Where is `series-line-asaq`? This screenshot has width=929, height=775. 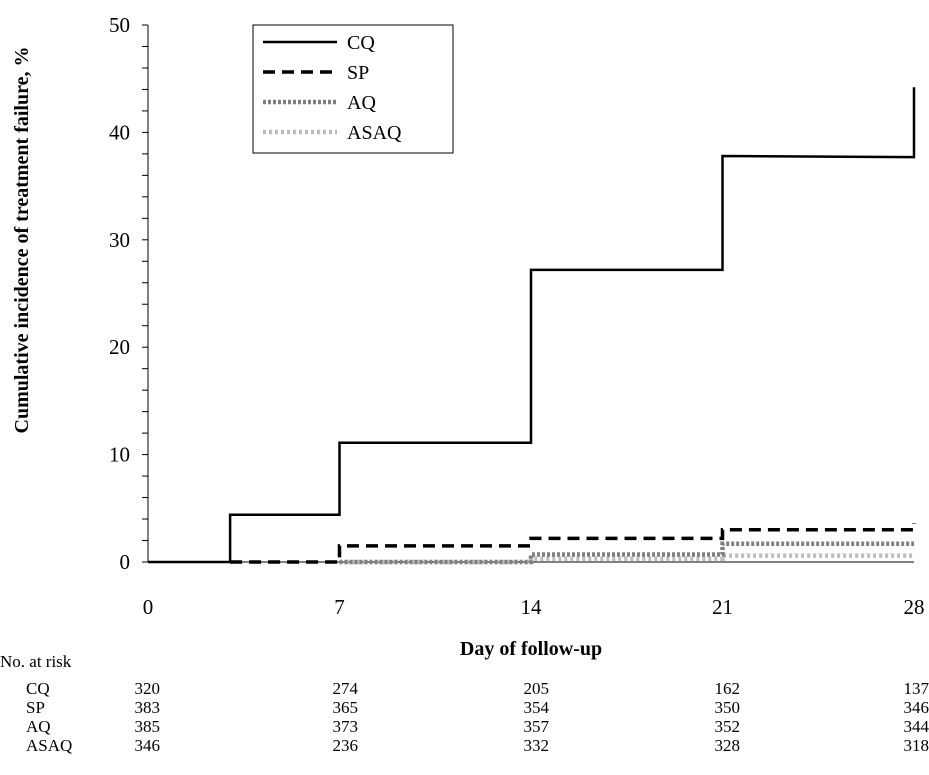
series-line-asaq is located at coordinates (626, 559).